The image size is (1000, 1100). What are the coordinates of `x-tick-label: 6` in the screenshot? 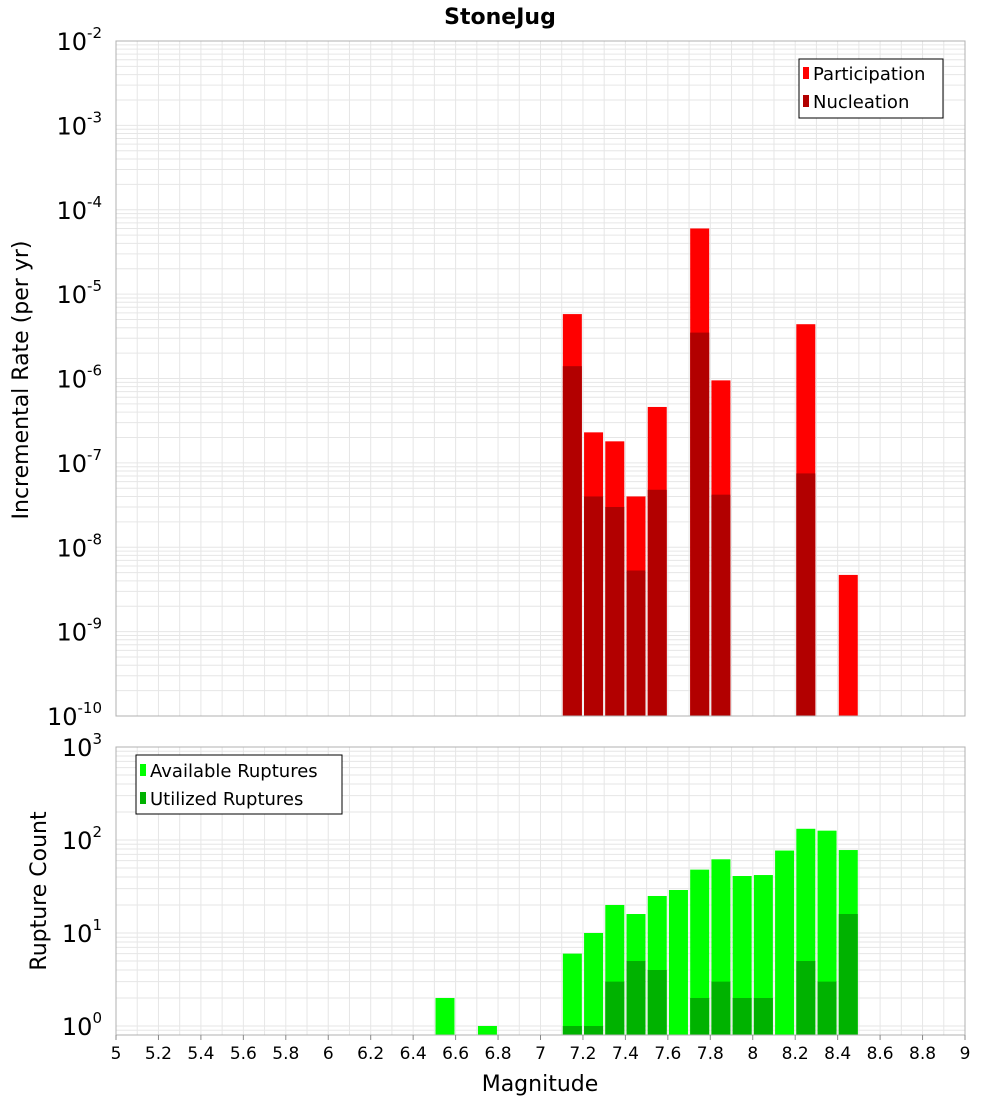 It's located at (328, 1054).